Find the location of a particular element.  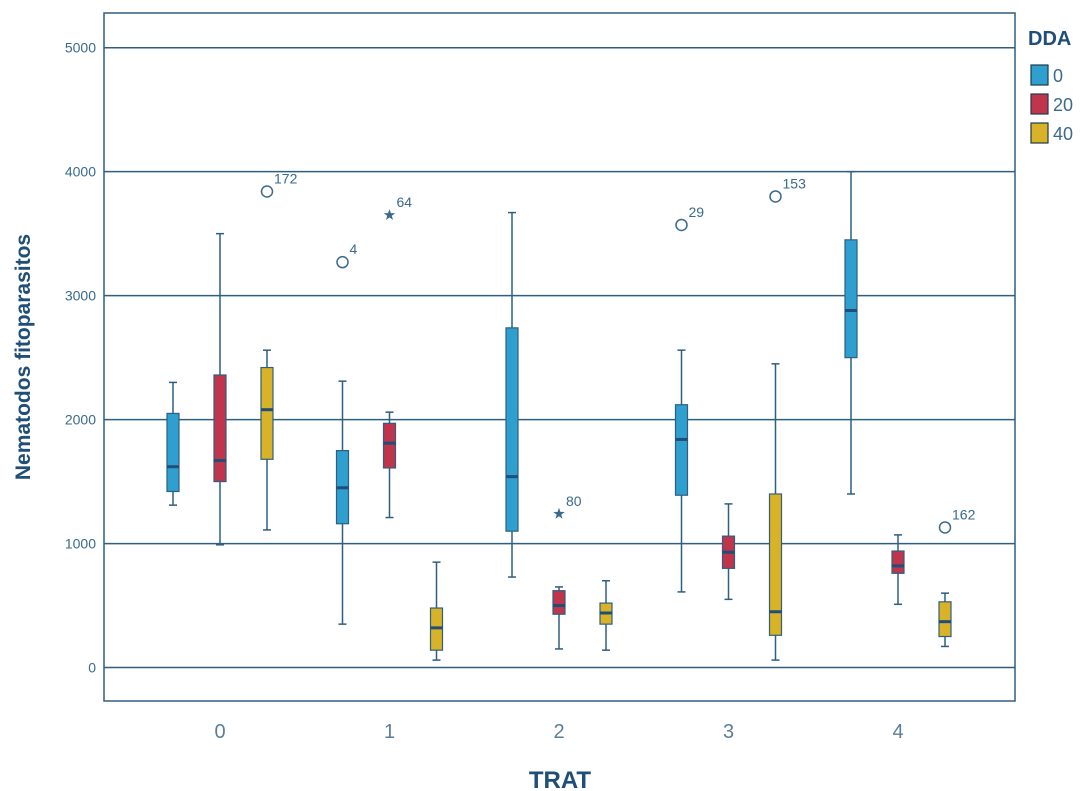

y-tick-label: 2000 is located at coordinates (80, 420).